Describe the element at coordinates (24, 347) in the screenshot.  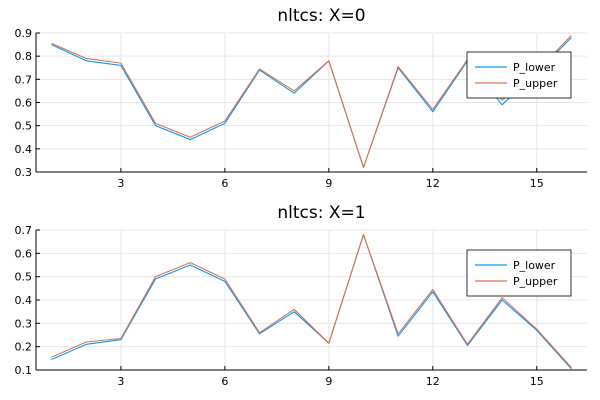
I see `y-tick-label: 0.2` at that location.